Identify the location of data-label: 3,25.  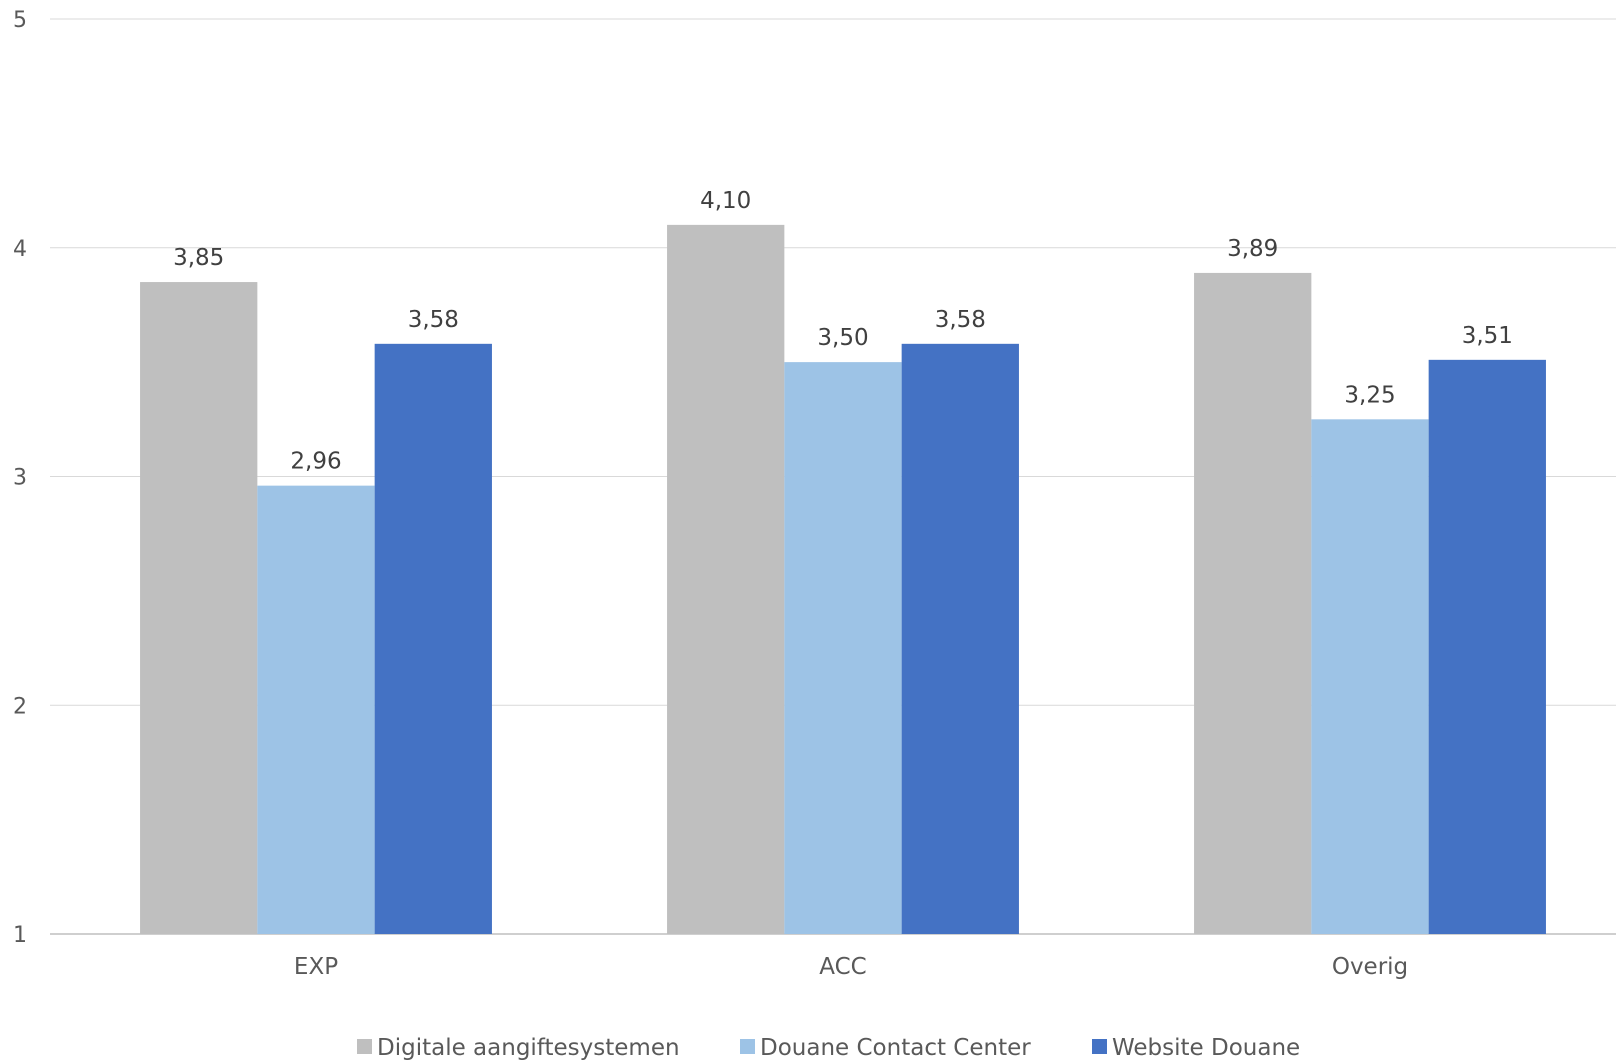
(1369, 395).